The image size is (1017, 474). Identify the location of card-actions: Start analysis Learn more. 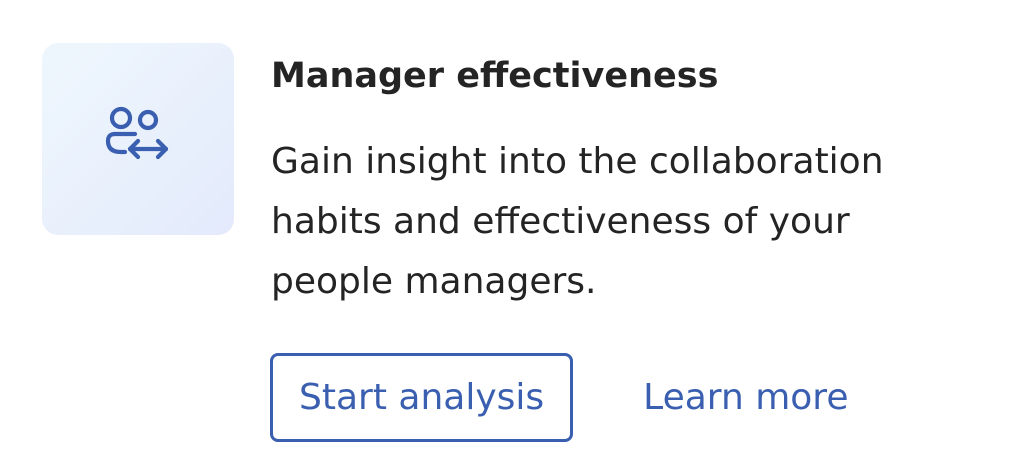
(559, 397).